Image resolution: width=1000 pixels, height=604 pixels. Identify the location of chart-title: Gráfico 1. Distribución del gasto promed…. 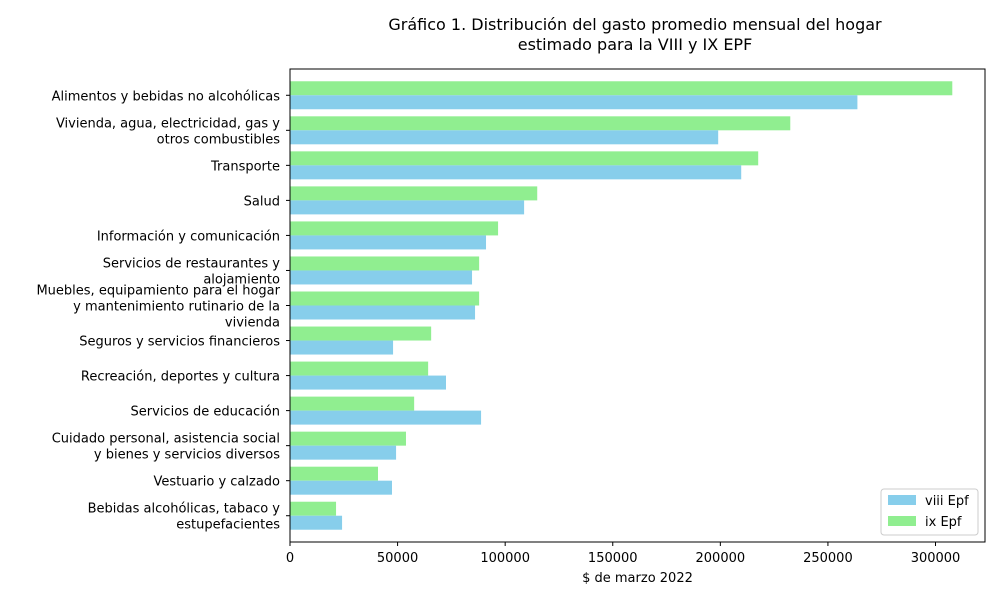
(635, 24).